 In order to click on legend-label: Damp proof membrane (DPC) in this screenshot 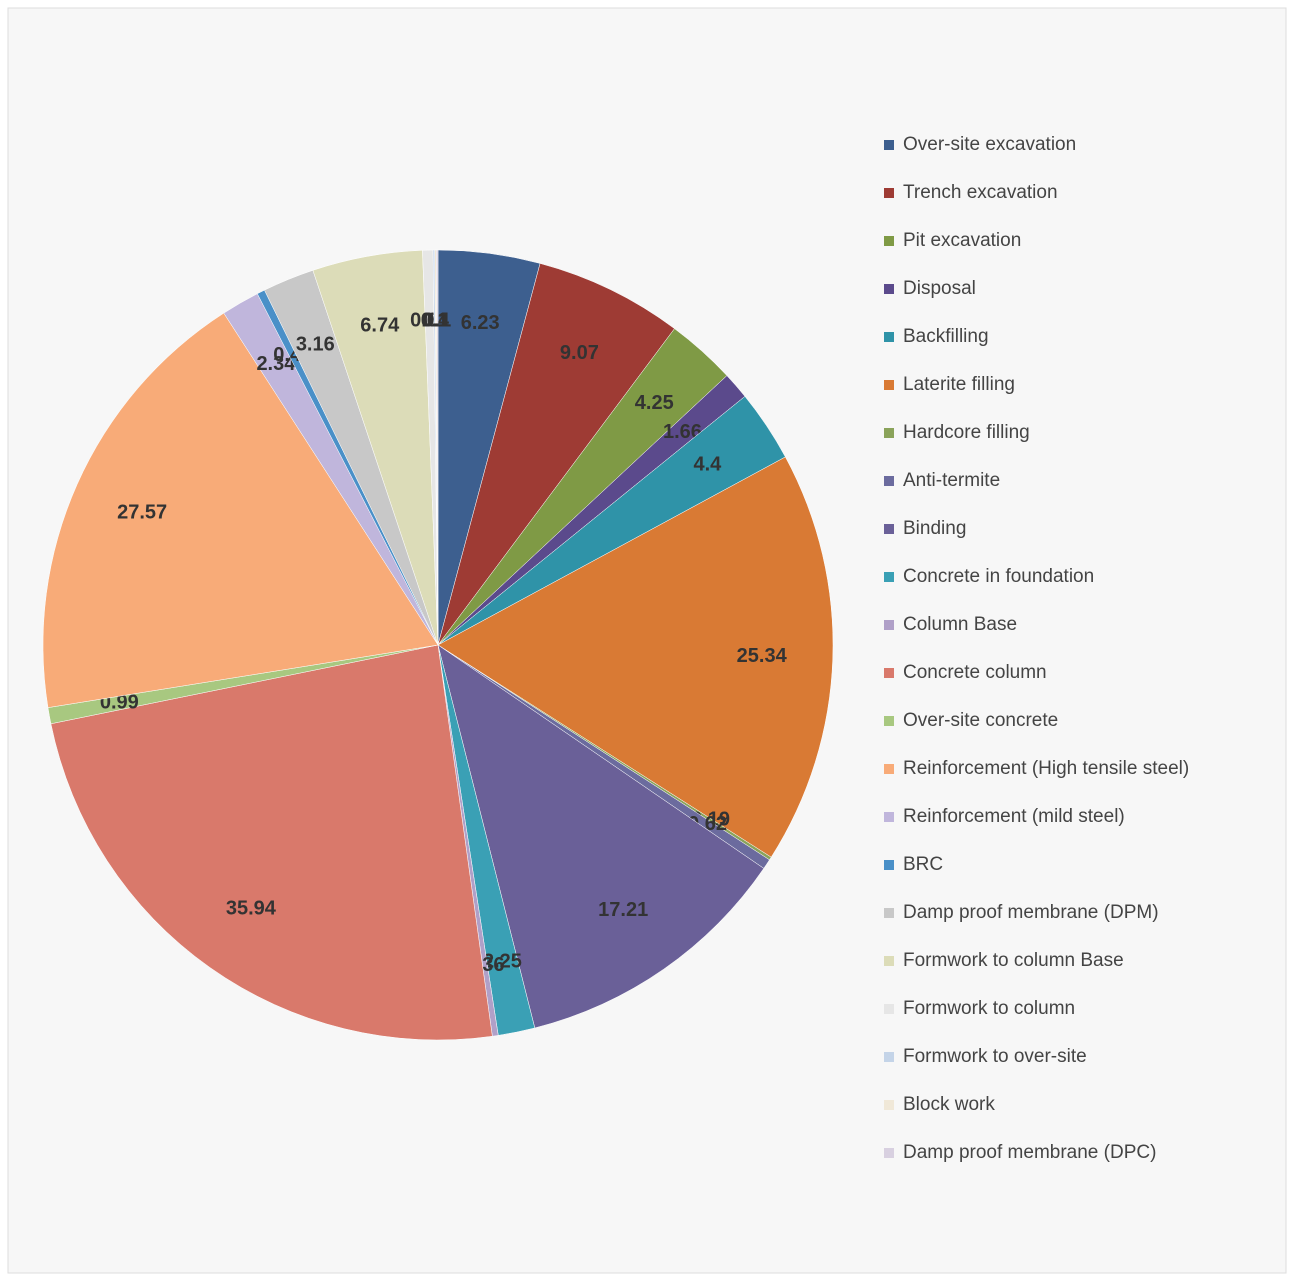, I will do `click(1029, 1152)`.